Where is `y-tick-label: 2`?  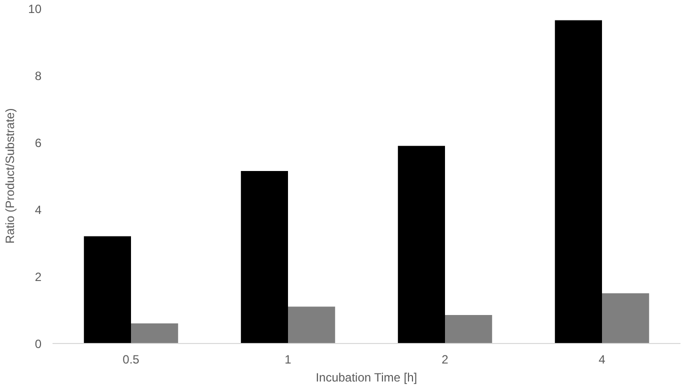 y-tick-label: 2 is located at coordinates (38, 277).